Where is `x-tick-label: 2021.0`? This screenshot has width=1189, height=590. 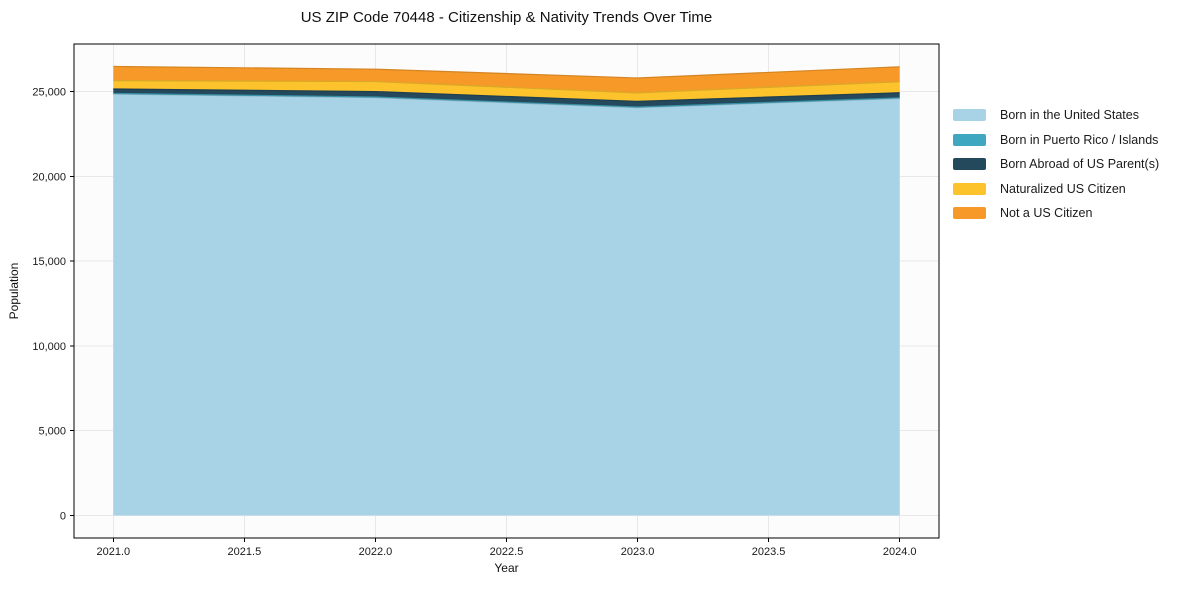 x-tick-label: 2021.0 is located at coordinates (113, 552).